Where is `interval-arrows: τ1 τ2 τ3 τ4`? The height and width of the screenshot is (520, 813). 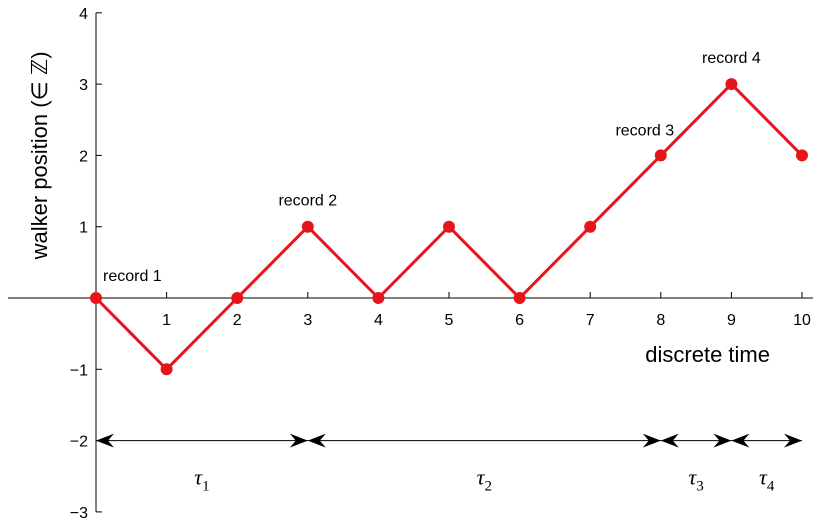 interval-arrows: τ1 τ2 τ3 τ4 is located at coordinates (449, 464).